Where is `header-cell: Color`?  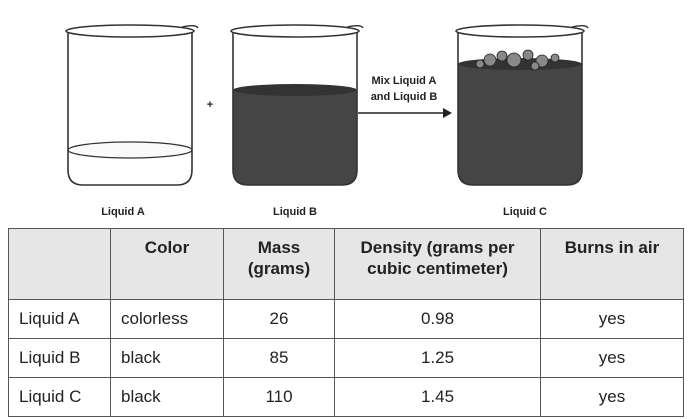
header-cell: Color is located at coordinates (167, 264).